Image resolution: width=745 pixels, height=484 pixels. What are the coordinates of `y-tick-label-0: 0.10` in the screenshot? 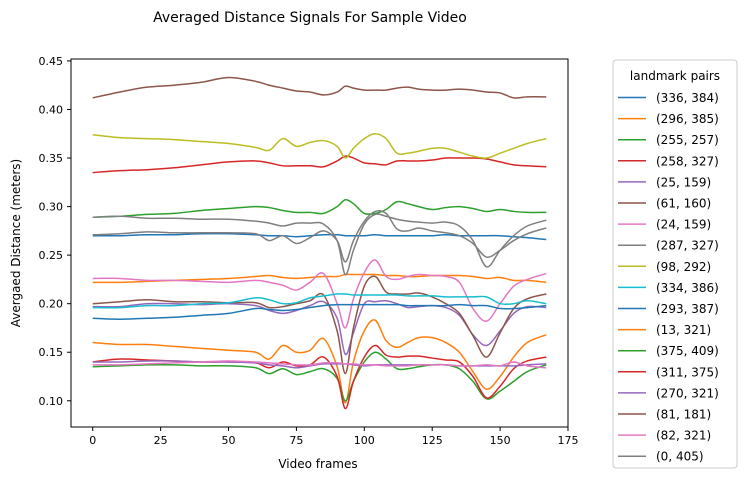 It's located at (51, 401).